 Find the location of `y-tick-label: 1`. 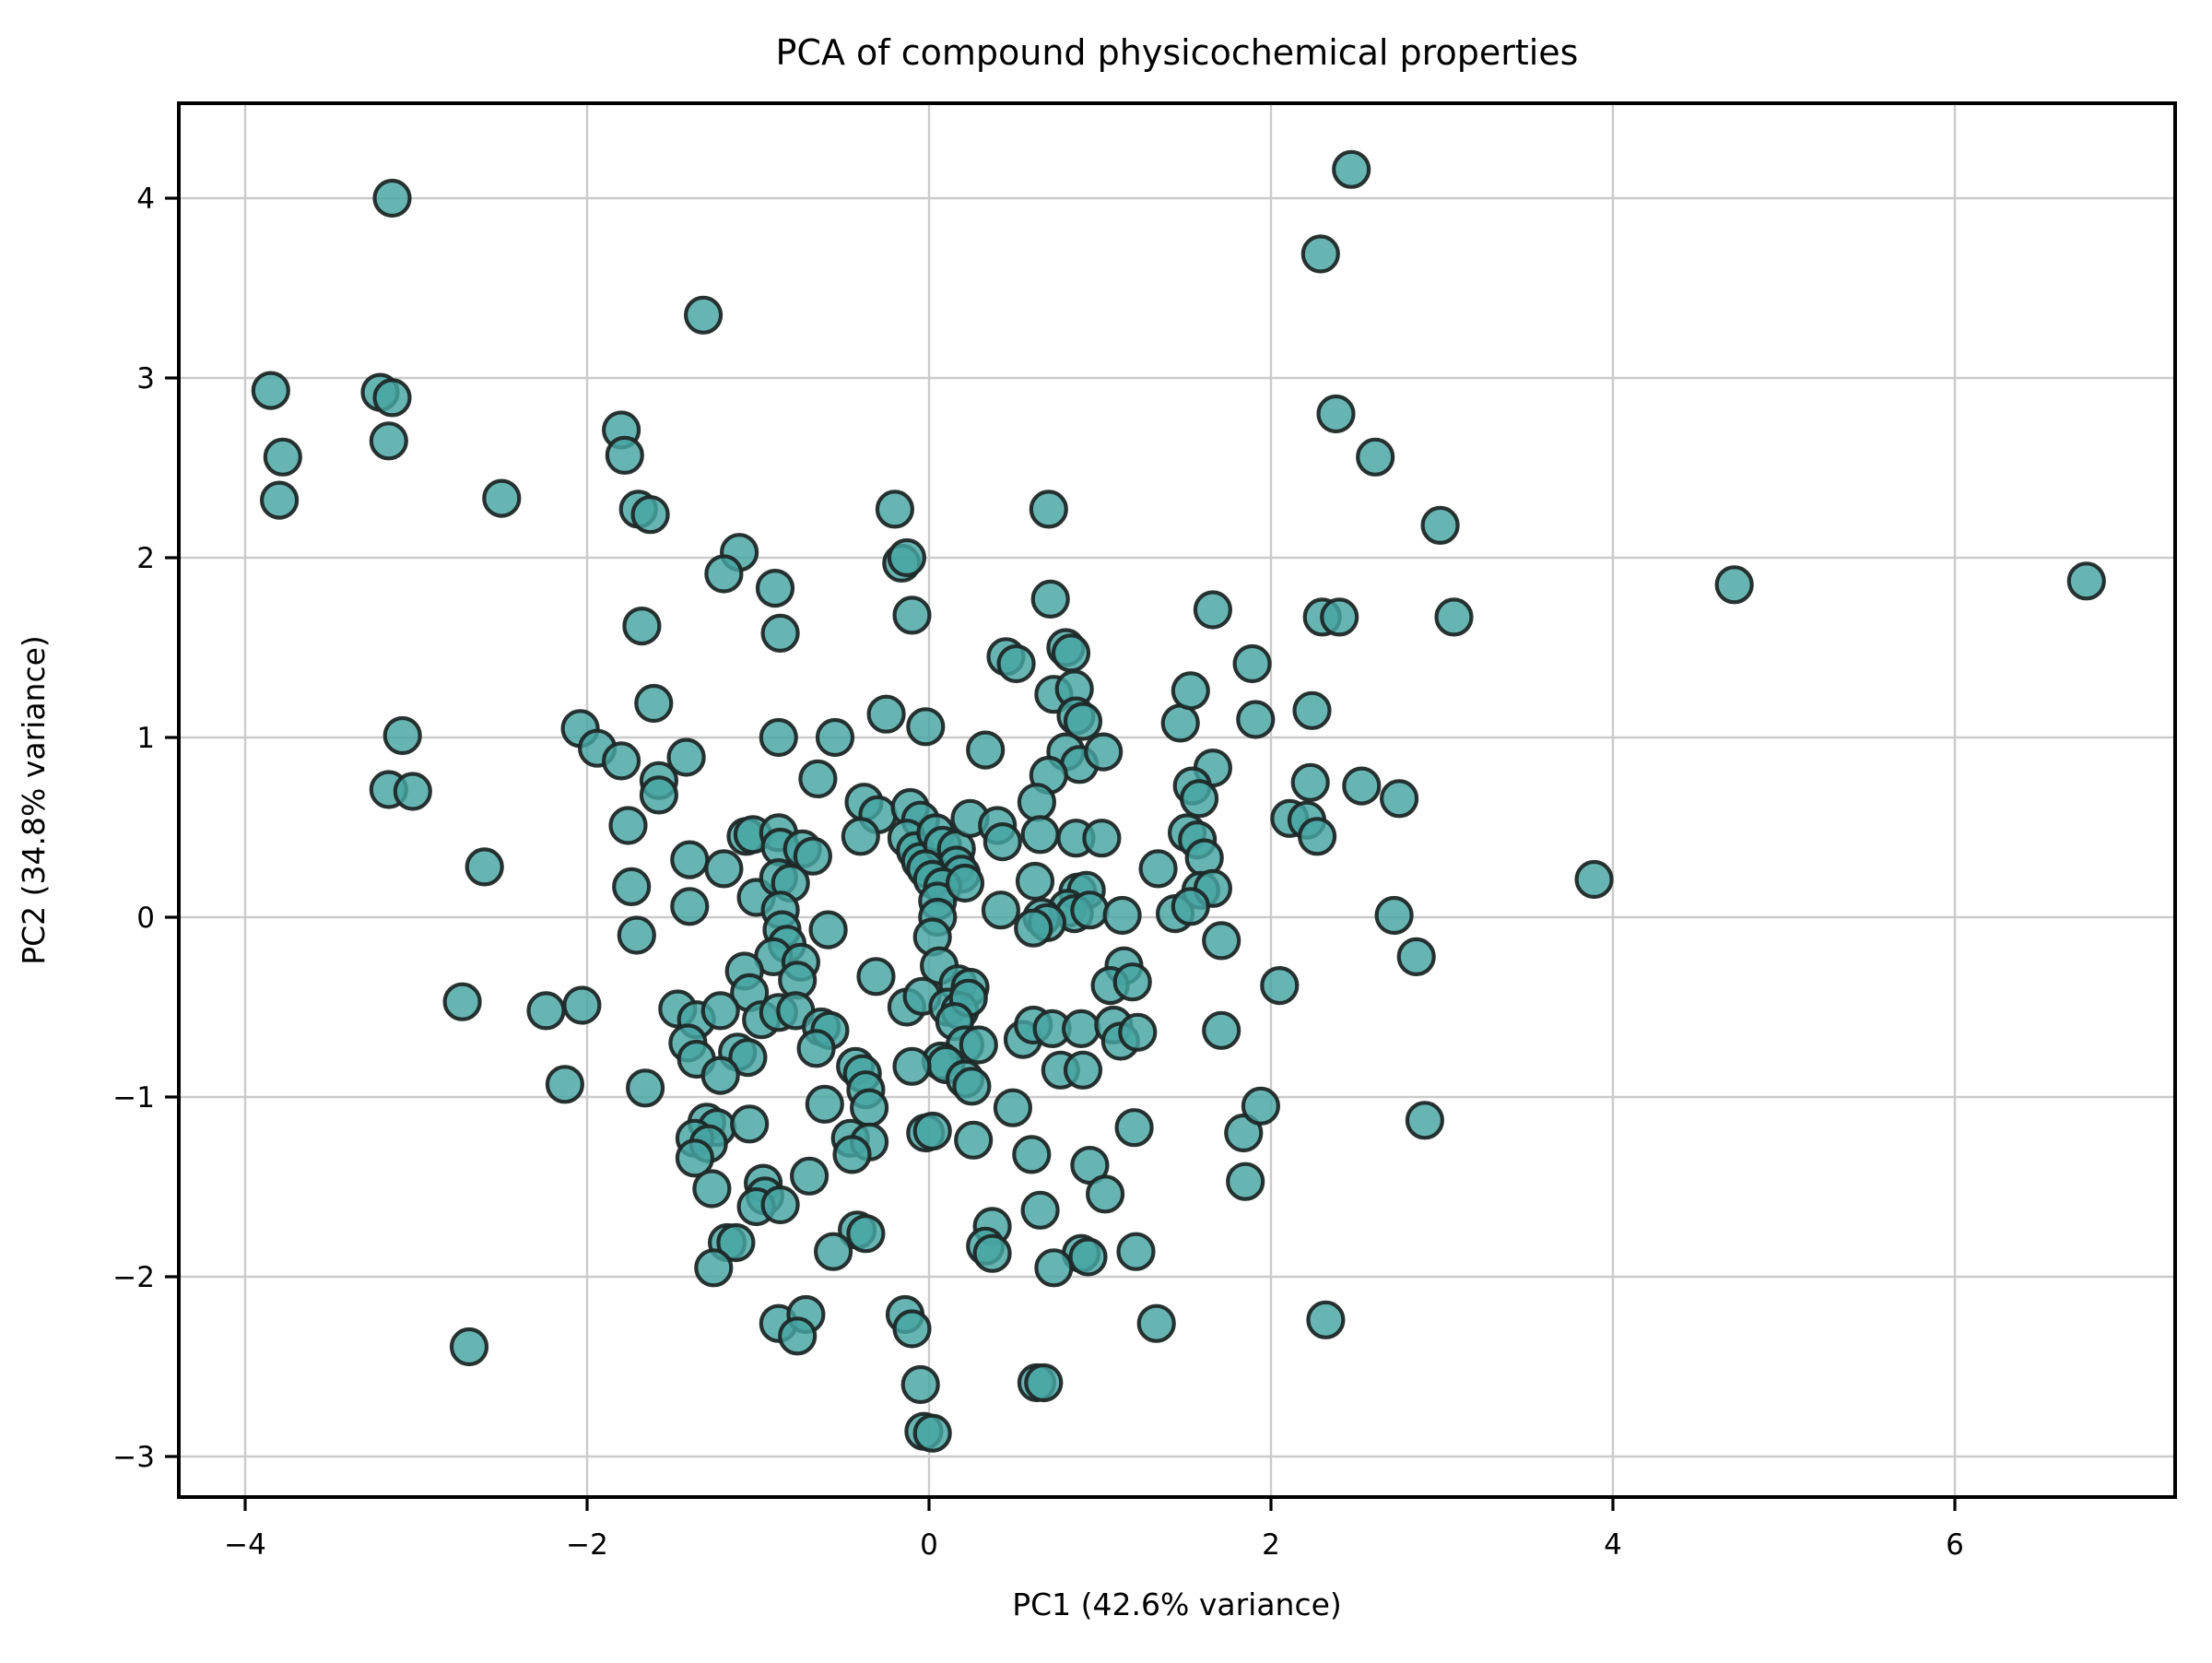

y-tick-label: 1 is located at coordinates (145, 738).